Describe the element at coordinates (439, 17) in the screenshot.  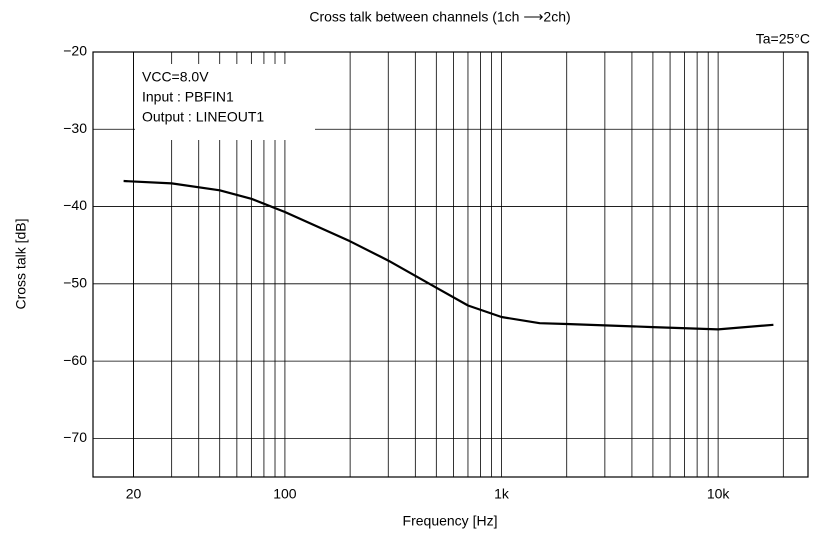
I see `chart-title: Cross talk between channels (1ch ⟶2ch)` at that location.